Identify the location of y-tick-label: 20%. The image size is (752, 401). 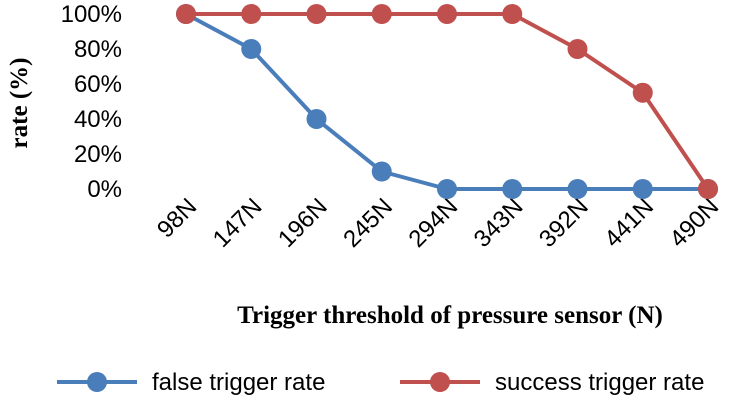
(98, 154).